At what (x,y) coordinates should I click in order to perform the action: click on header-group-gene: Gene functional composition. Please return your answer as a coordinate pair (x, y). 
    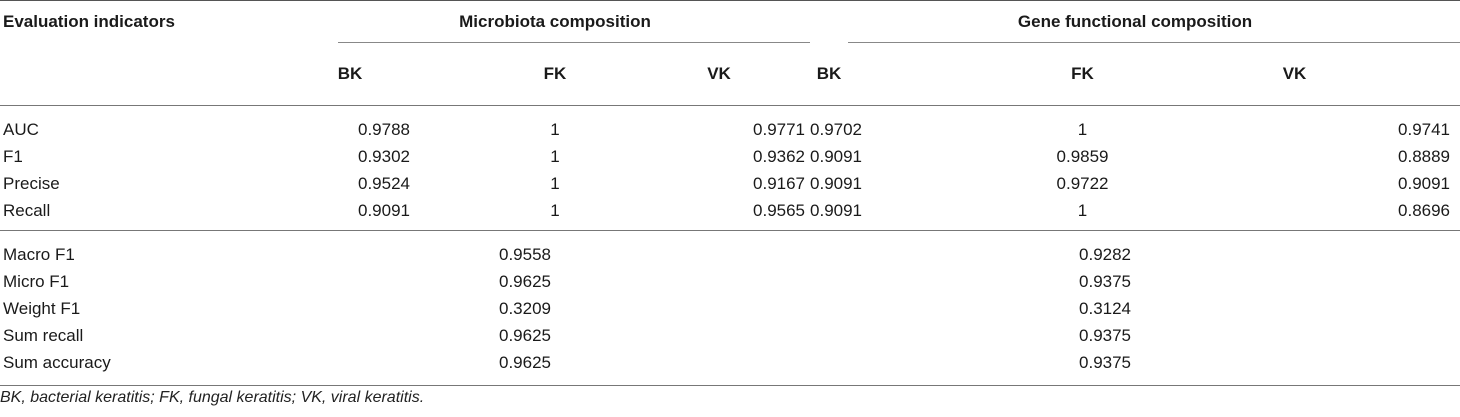
    Looking at the image, I should click on (1135, 22).